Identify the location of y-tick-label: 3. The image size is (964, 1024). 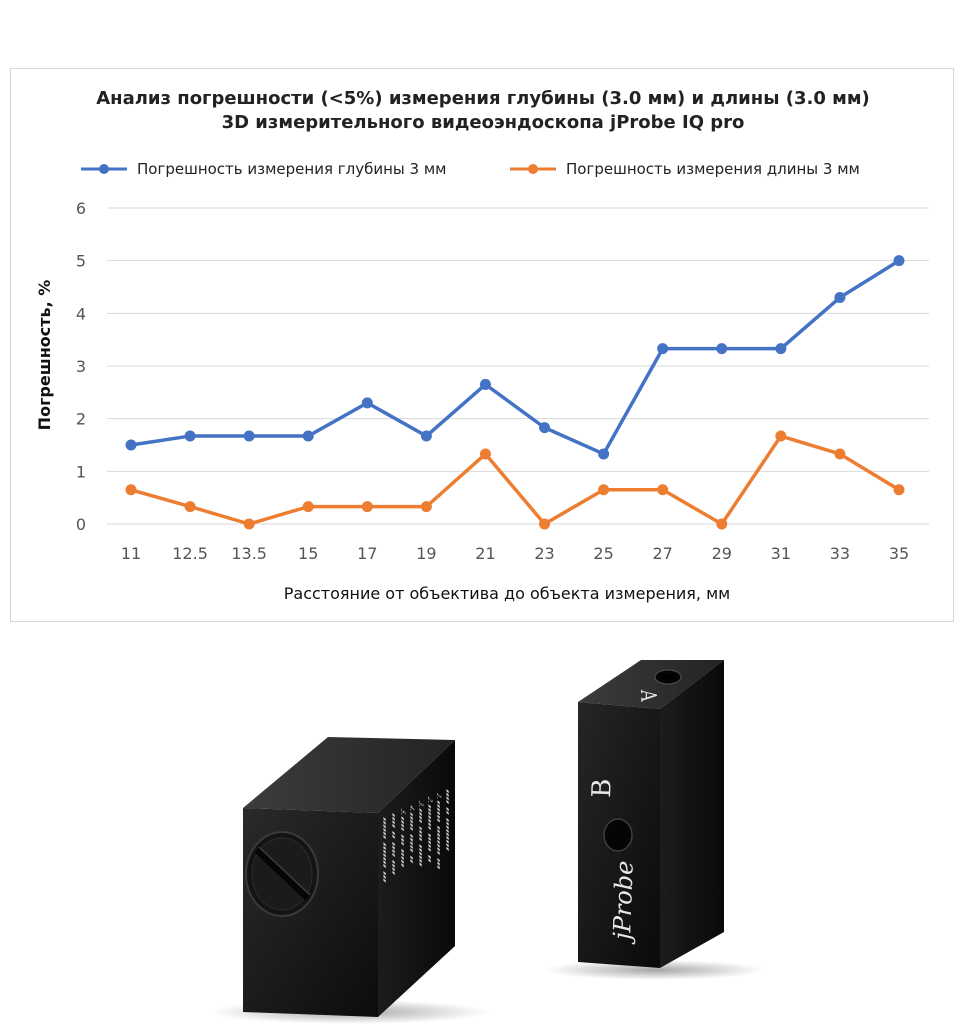
(81, 366).